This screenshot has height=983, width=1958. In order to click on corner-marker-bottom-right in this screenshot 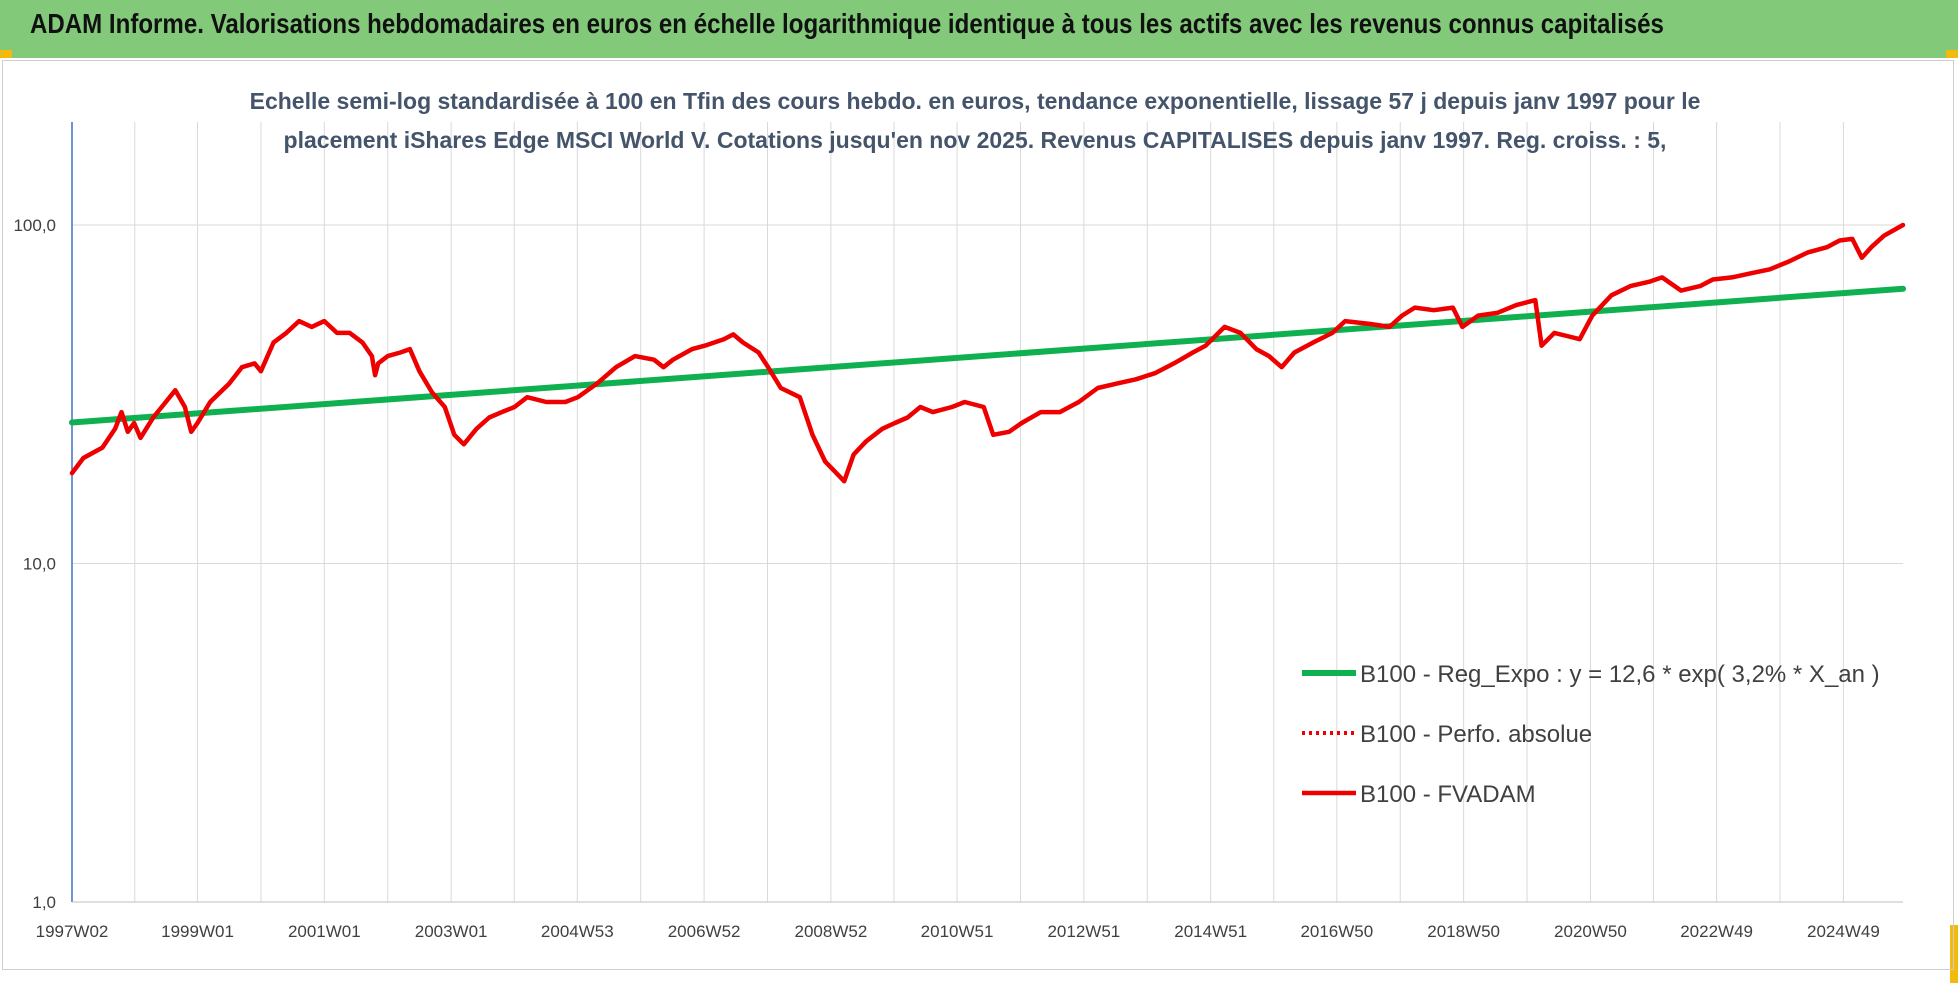, I will do `click(1954, 954)`.